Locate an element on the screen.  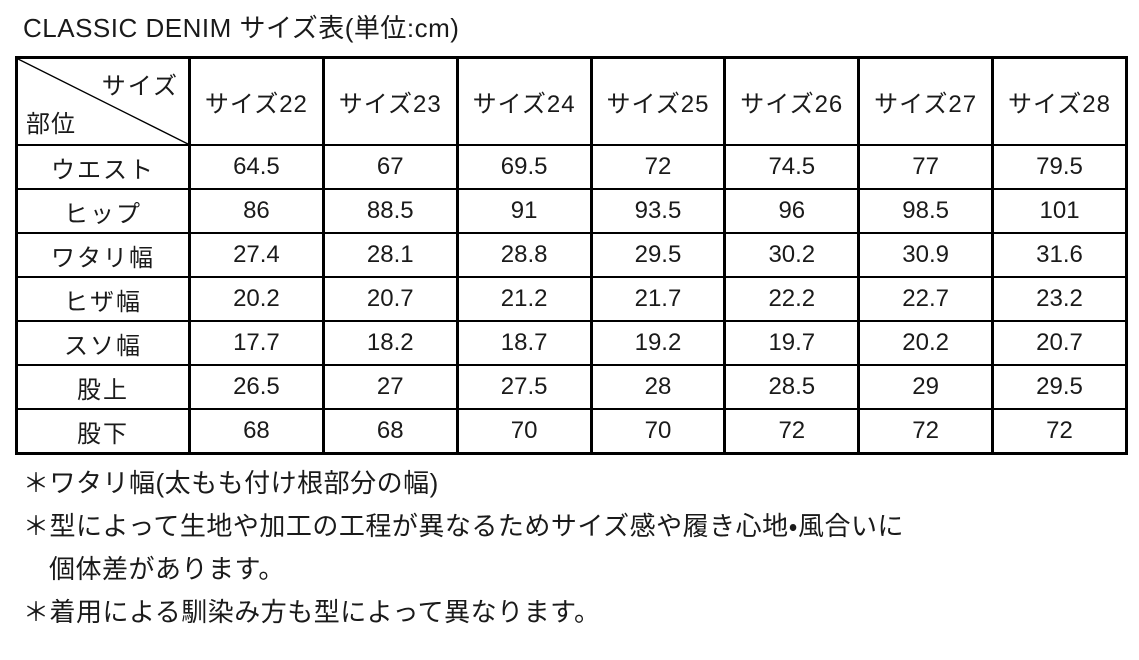
table-cell: 98.5 is located at coordinates (926, 211).